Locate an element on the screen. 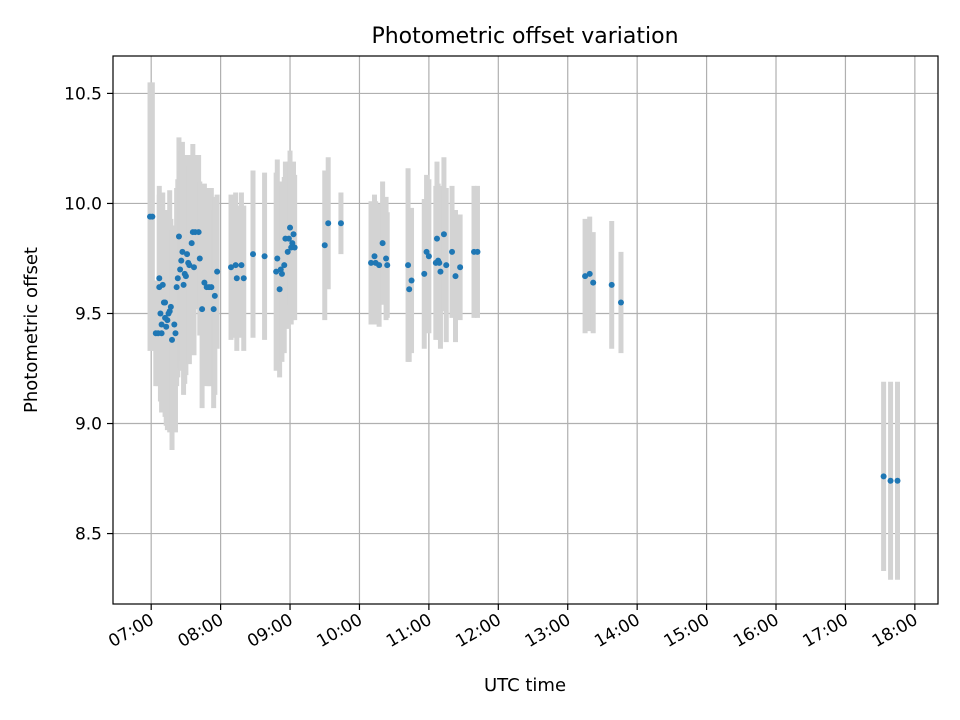  x-axis-label: UTC time is located at coordinates (525, 685).